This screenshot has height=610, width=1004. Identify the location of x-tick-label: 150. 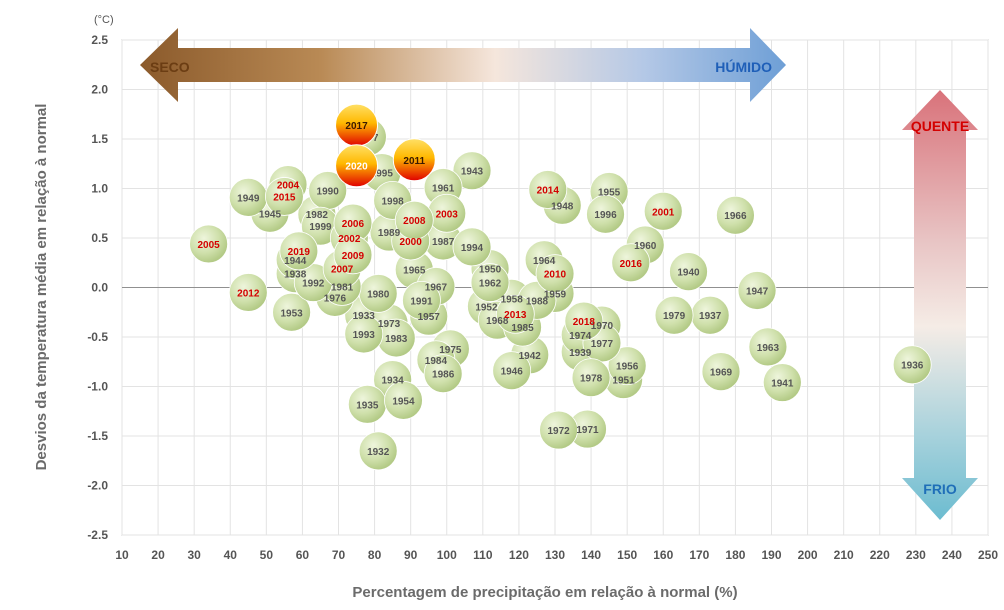
(627, 555).